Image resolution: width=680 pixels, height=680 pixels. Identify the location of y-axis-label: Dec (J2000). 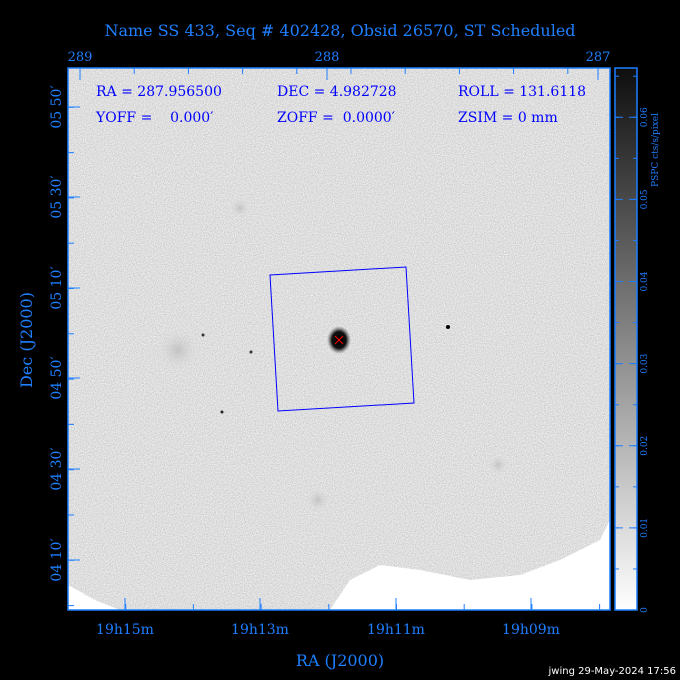
(26, 340).